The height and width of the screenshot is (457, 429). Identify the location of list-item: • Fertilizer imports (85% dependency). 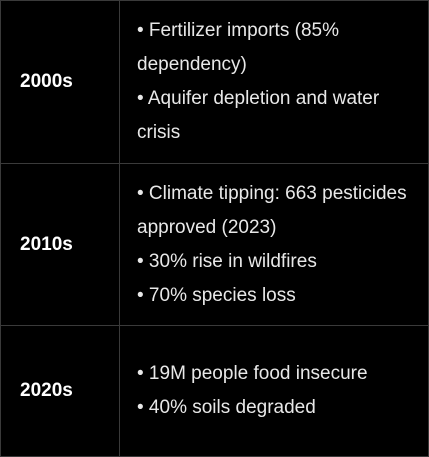
(238, 47).